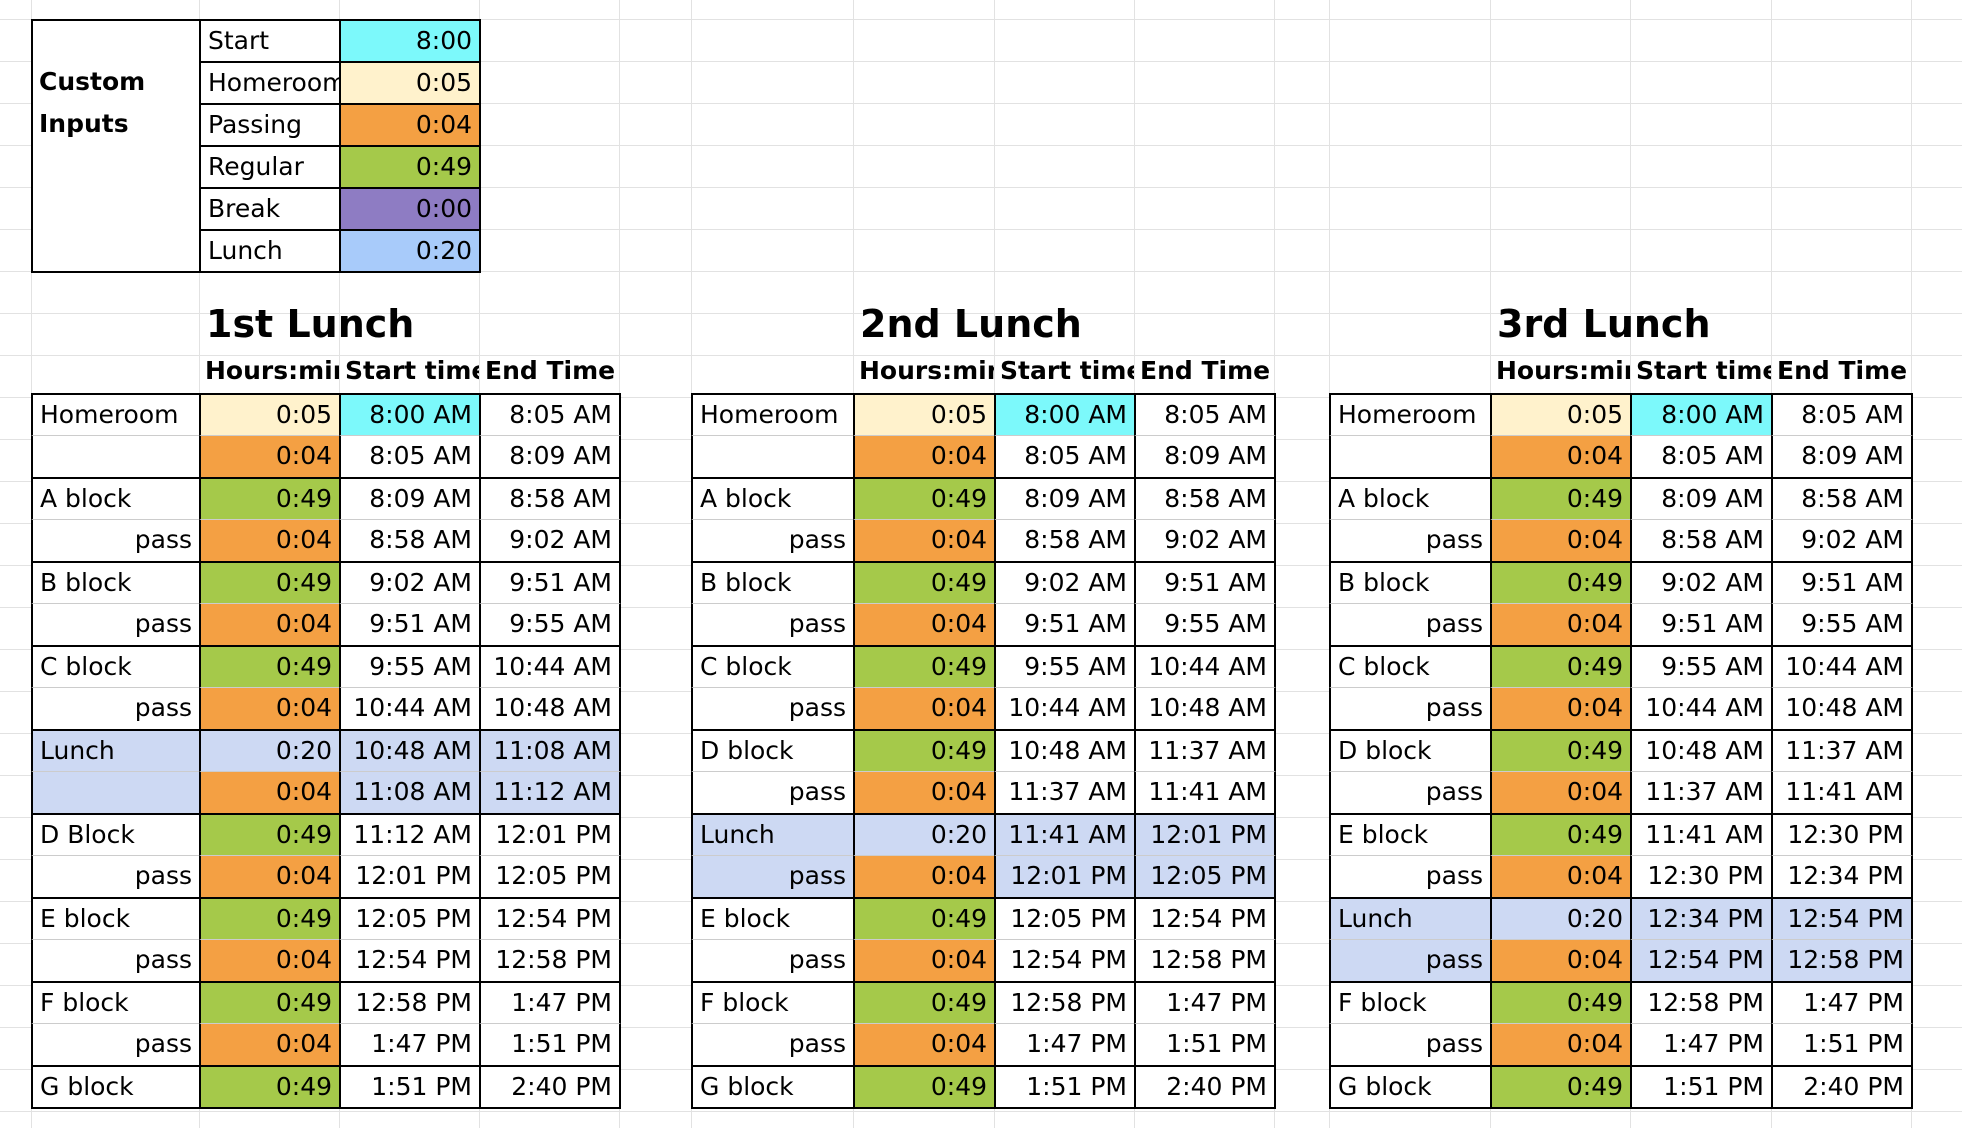  I want to click on start-time: 12:58 PM, so click(409, 1002).